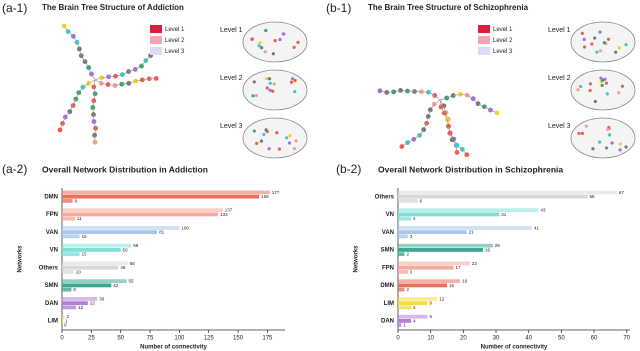  What do you see at coordinates (133, 263) in the screenshot?
I see `value-label: 56` at bounding box center [133, 263].